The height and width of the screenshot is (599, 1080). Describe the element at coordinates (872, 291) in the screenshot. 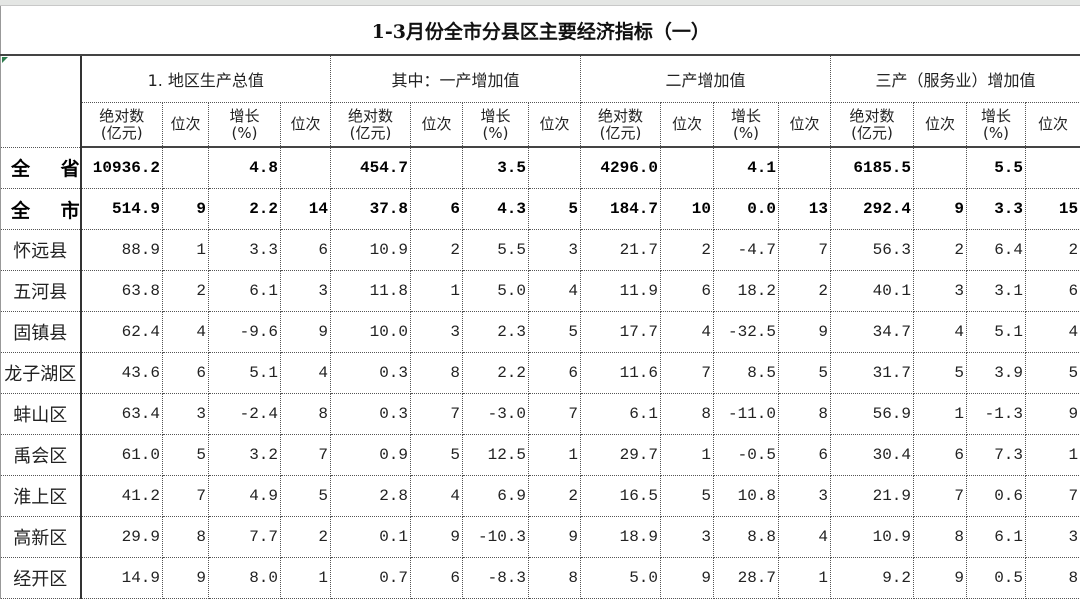

I see `absolute-value-cell: 40.1` at that location.